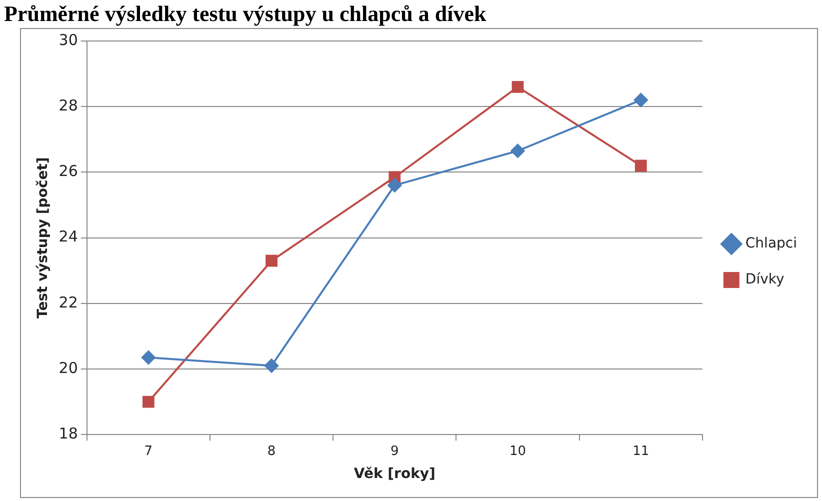  Describe the element at coordinates (68, 433) in the screenshot. I see `y-tick-label: 18` at that location.